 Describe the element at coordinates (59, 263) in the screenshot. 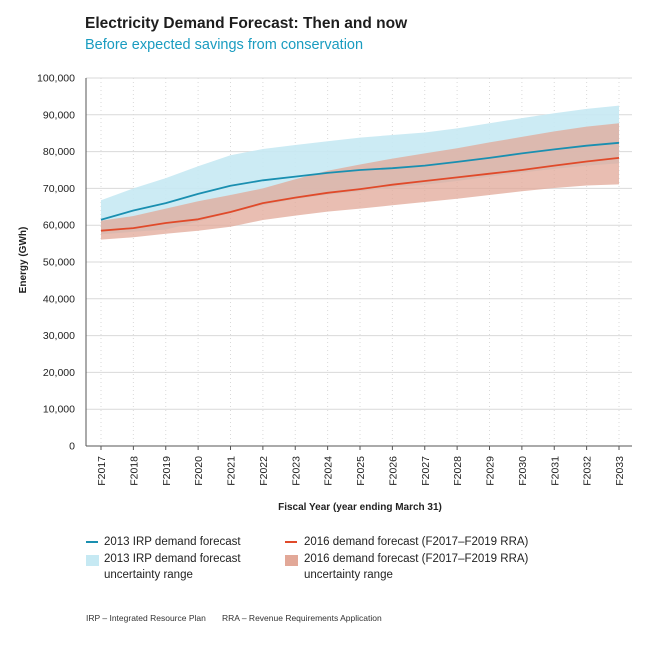

I see `y-tick-label: 50,000` at that location.